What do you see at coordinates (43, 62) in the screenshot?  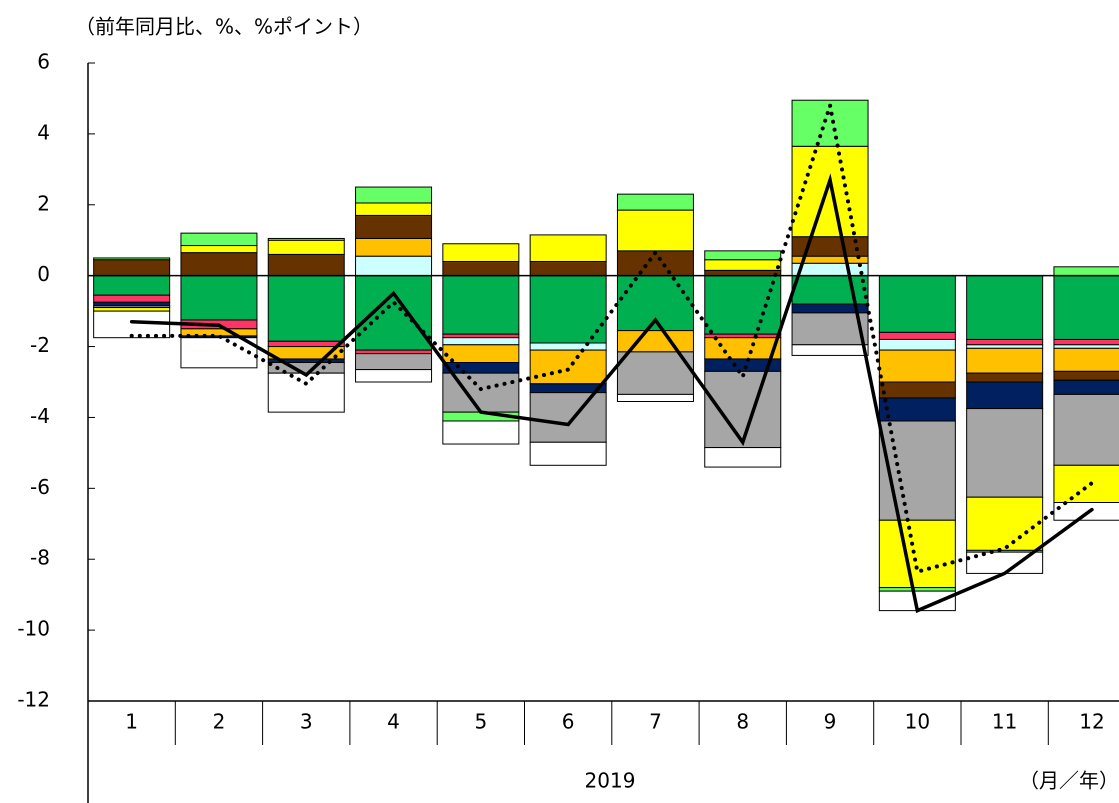 I see `y-tick-label: 6` at bounding box center [43, 62].